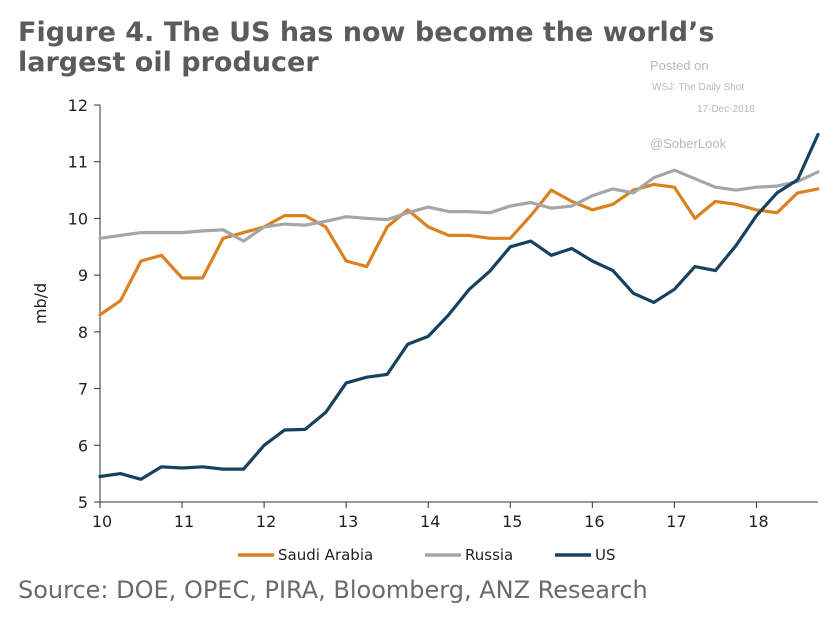 The image size is (840, 626). Describe the element at coordinates (325, 555) in the screenshot. I see `legend-label-saudi-arabia: Saudi Arabia` at that location.